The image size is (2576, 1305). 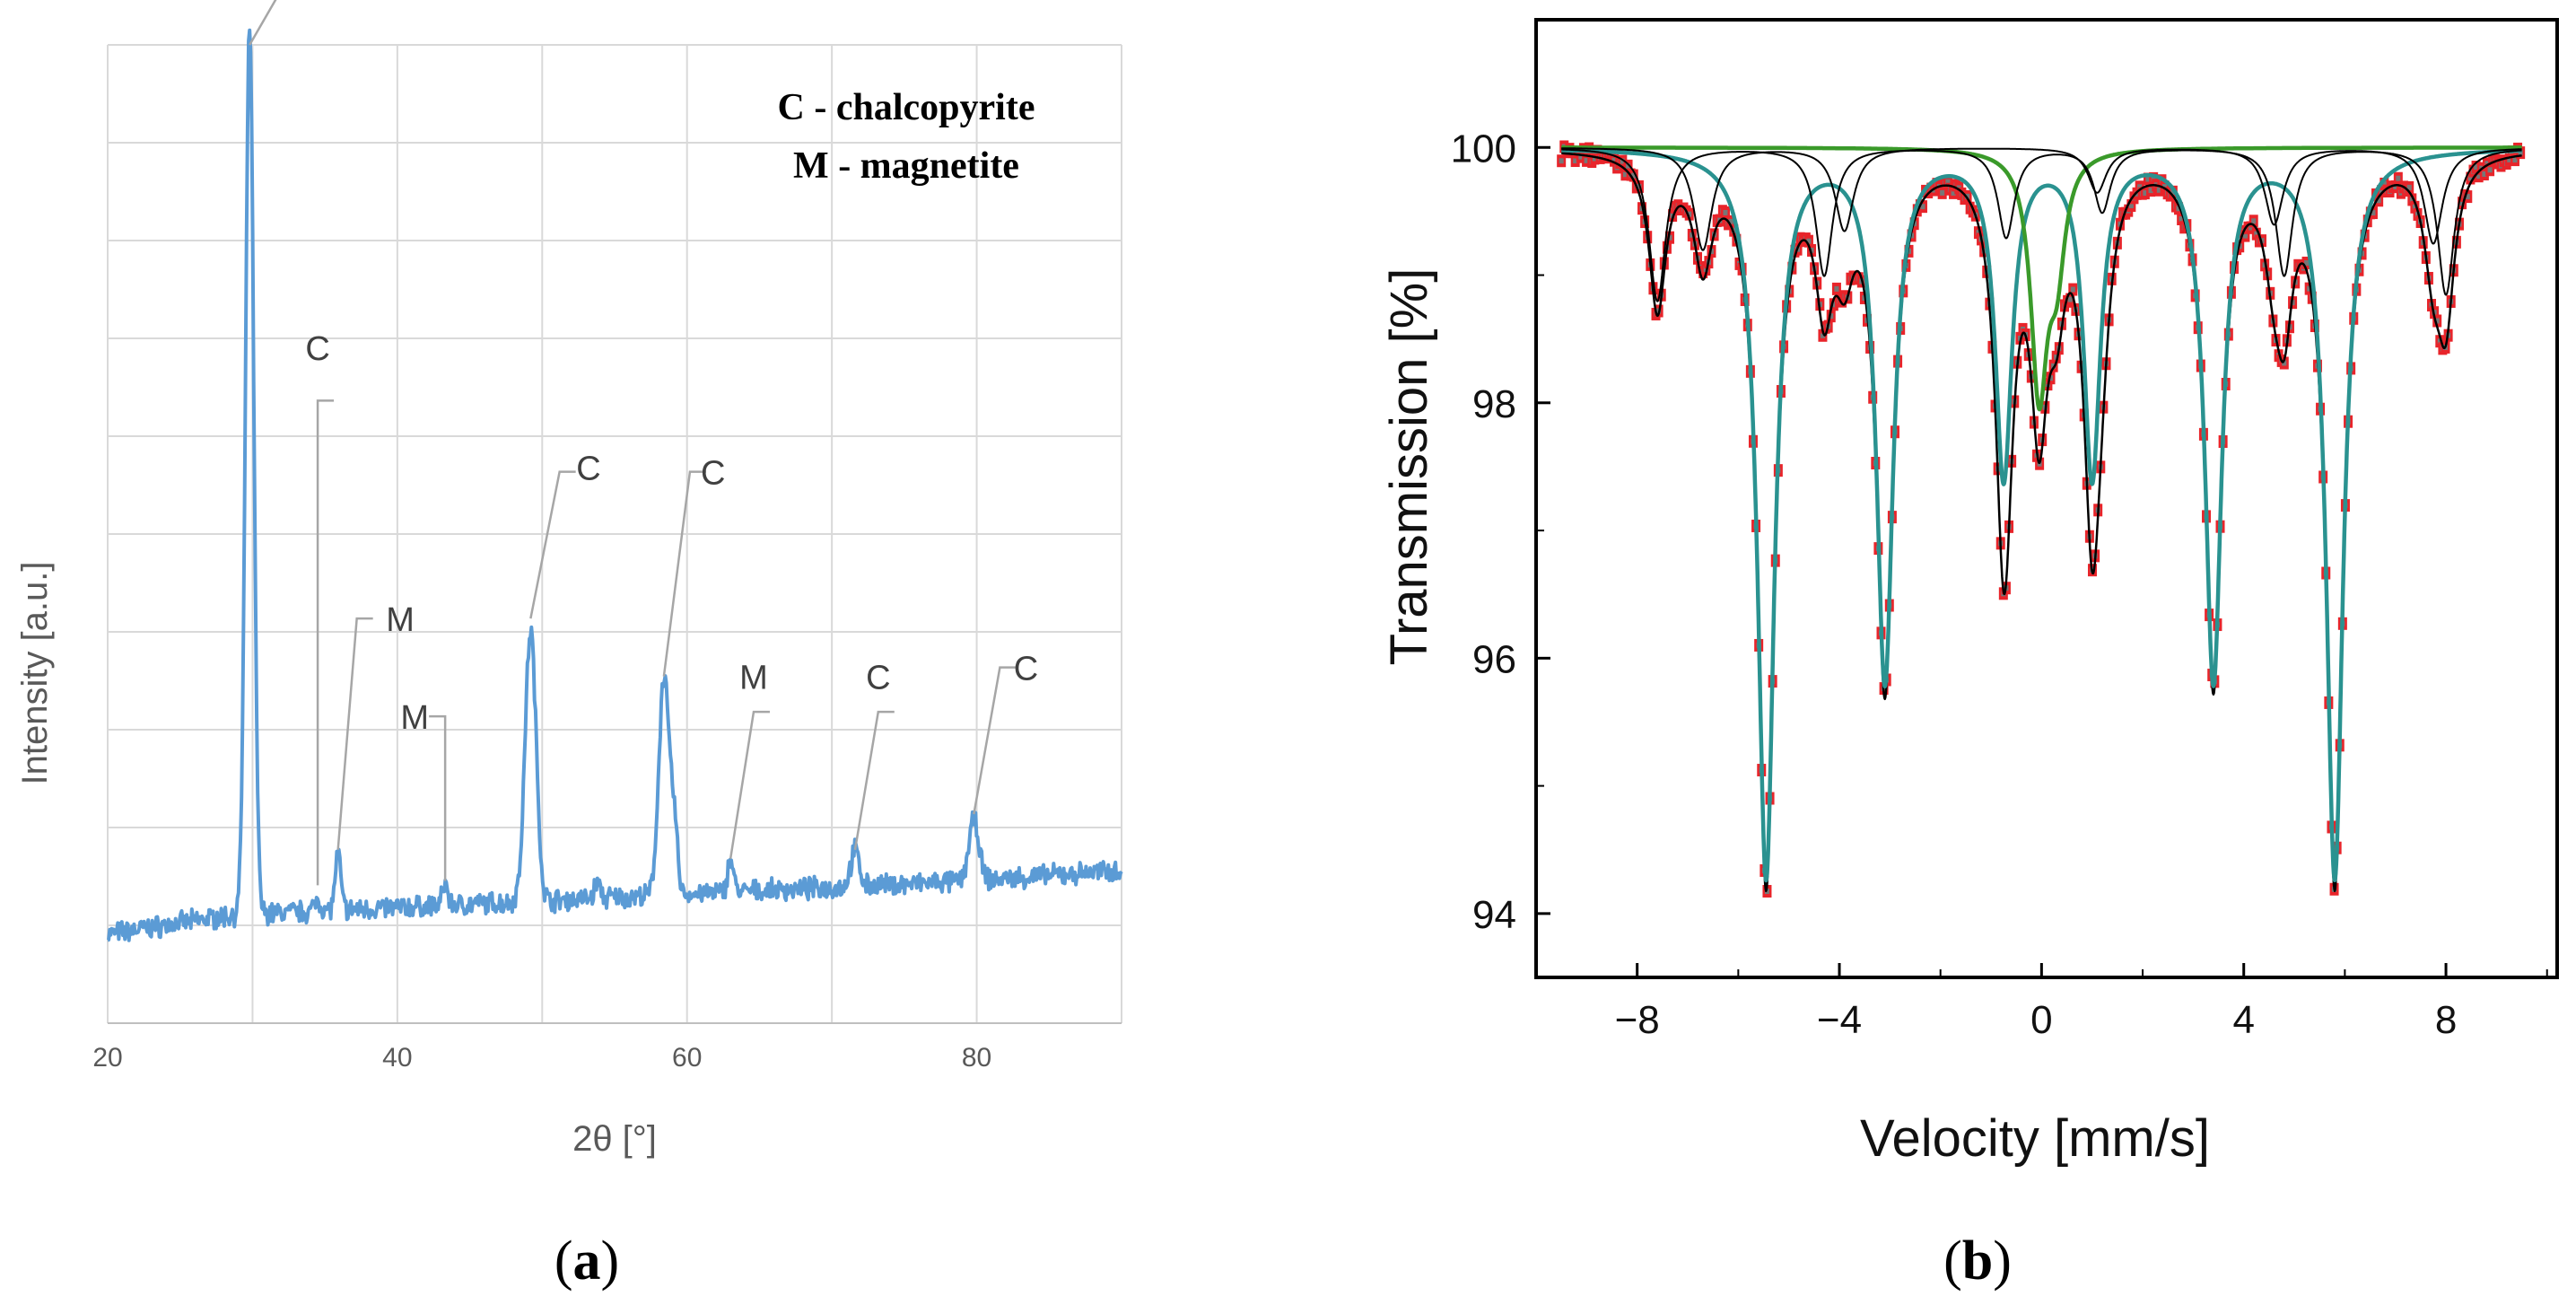 What do you see at coordinates (2041, 199) in the screenshot?
I see `mossbauer-black-fit-curve` at bounding box center [2041, 199].